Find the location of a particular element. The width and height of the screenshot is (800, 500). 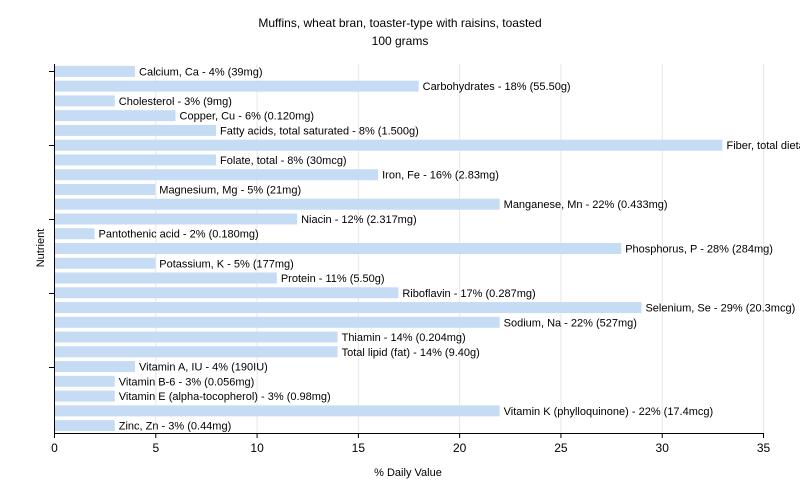

bar-label: Pantothenic acid - 2% (0.180mg) is located at coordinates (179, 235).